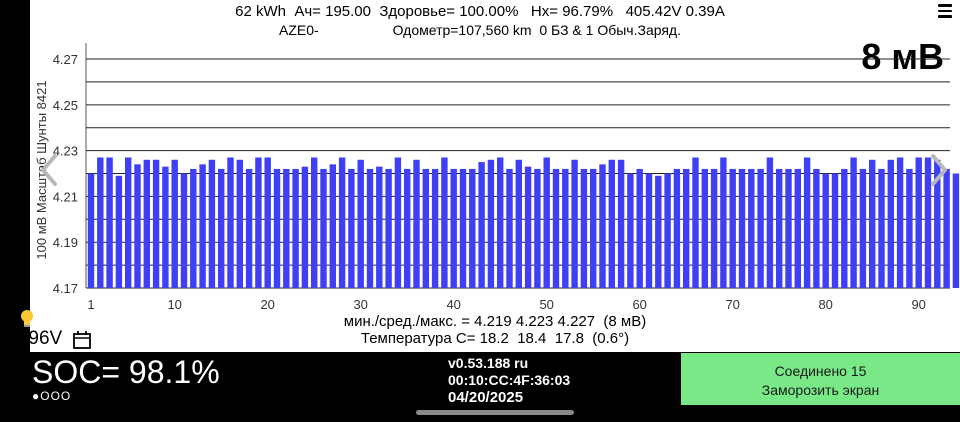 This screenshot has width=960, height=422. Describe the element at coordinates (267, 304) in the screenshot. I see `x-tick-label: 20` at that location.